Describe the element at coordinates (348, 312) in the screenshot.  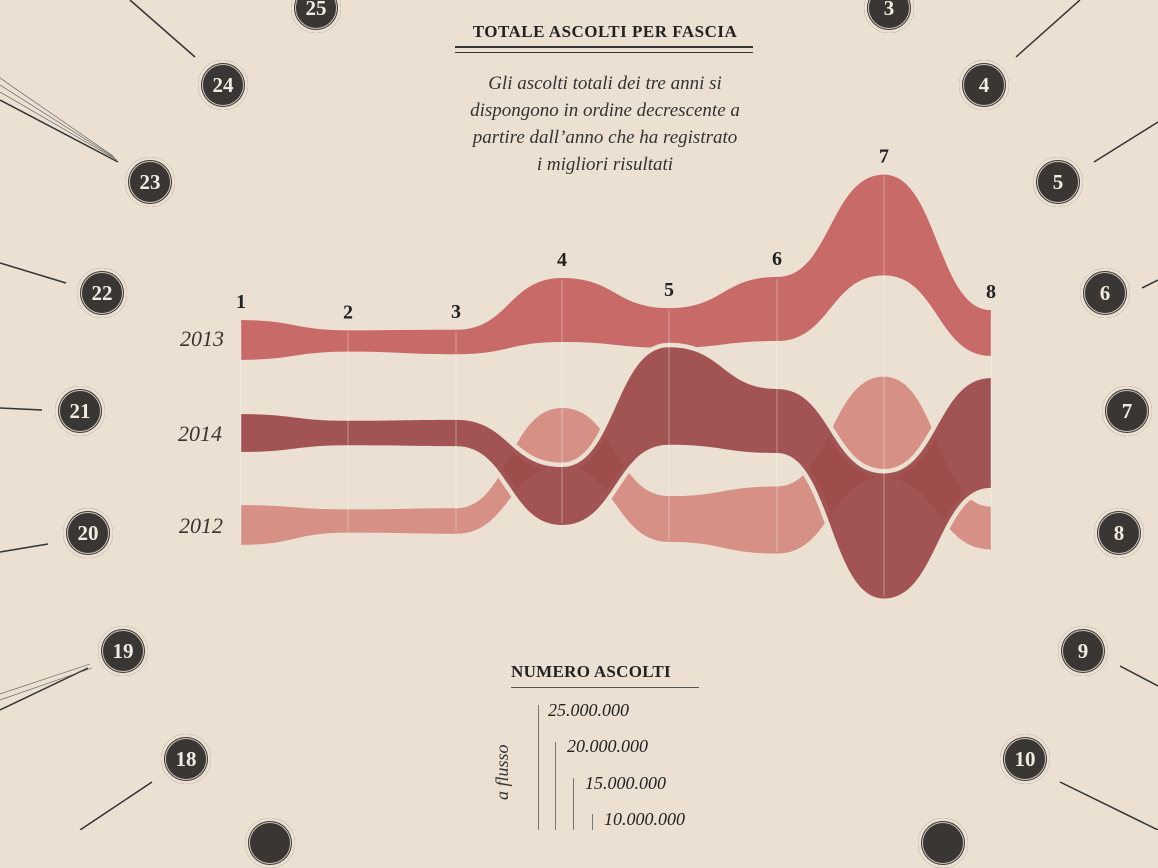
I see `category-label-2: 2` at that location.